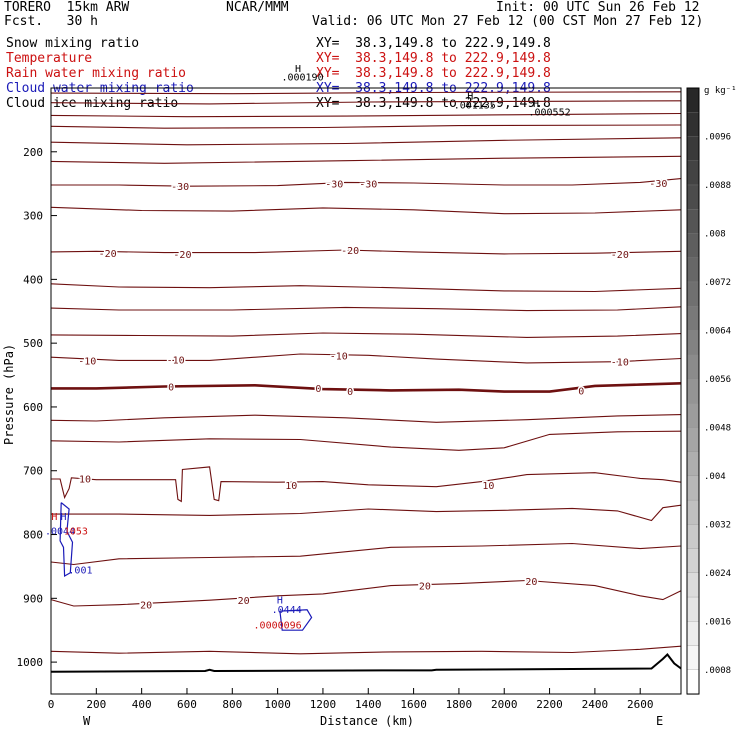 The width and height of the screenshot is (740, 740). What do you see at coordinates (323, 704) in the screenshot?
I see `x-tick-label: 1200` at bounding box center [323, 704].